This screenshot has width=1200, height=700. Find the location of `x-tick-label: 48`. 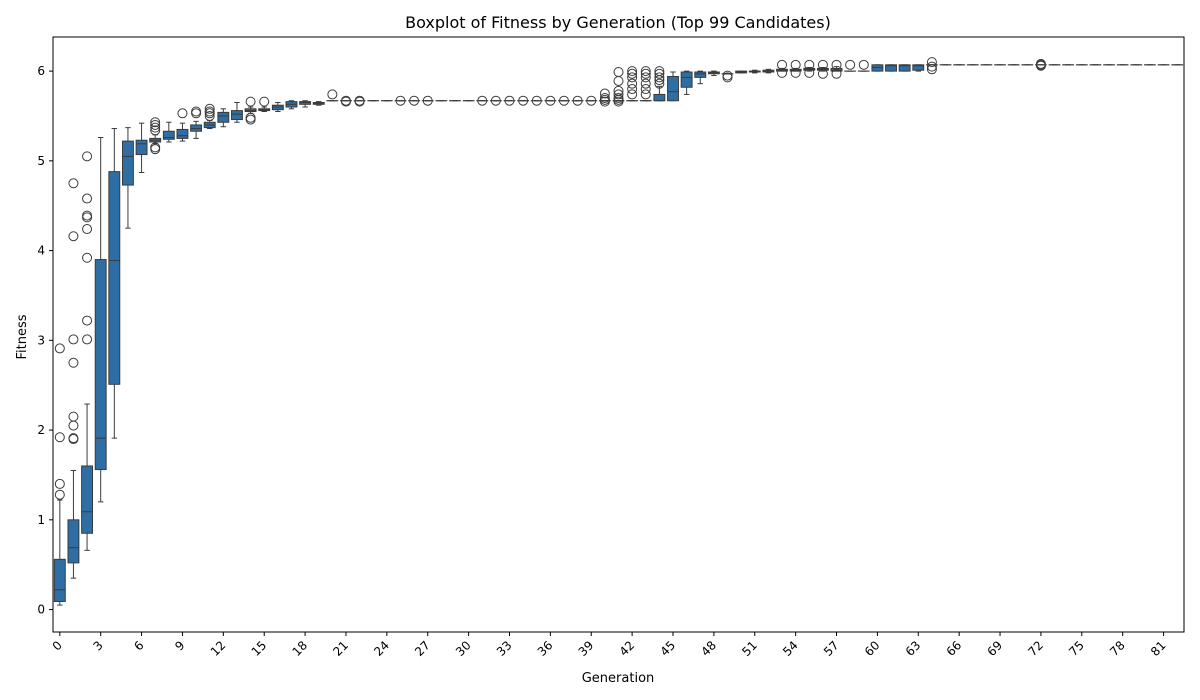

x-tick-label: 48 is located at coordinates (708, 648).